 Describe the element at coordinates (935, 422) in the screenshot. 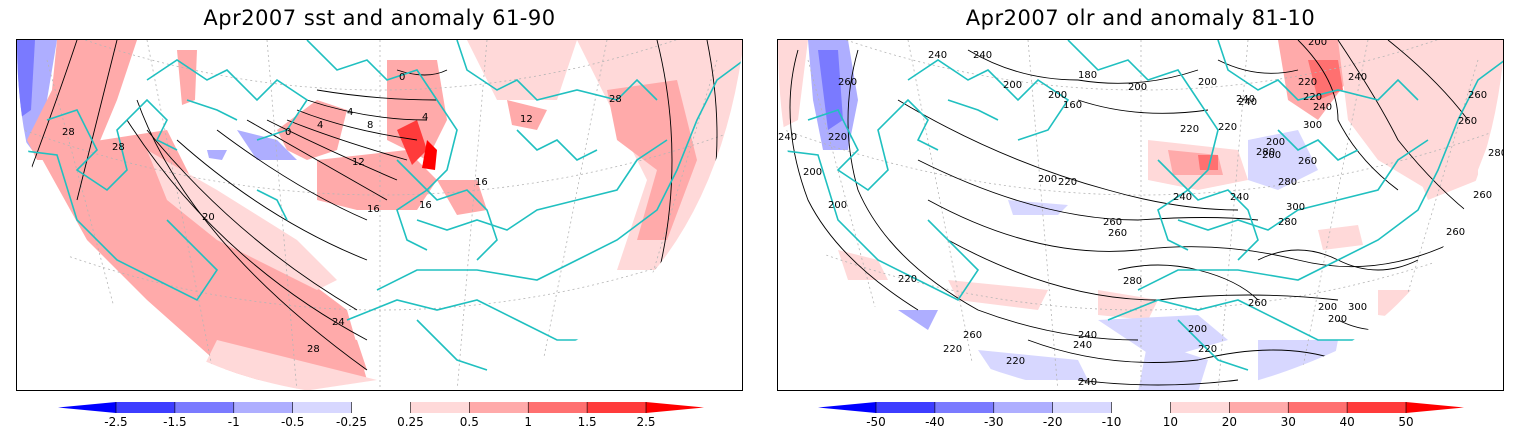

I see `colorbar-label: -40` at that location.